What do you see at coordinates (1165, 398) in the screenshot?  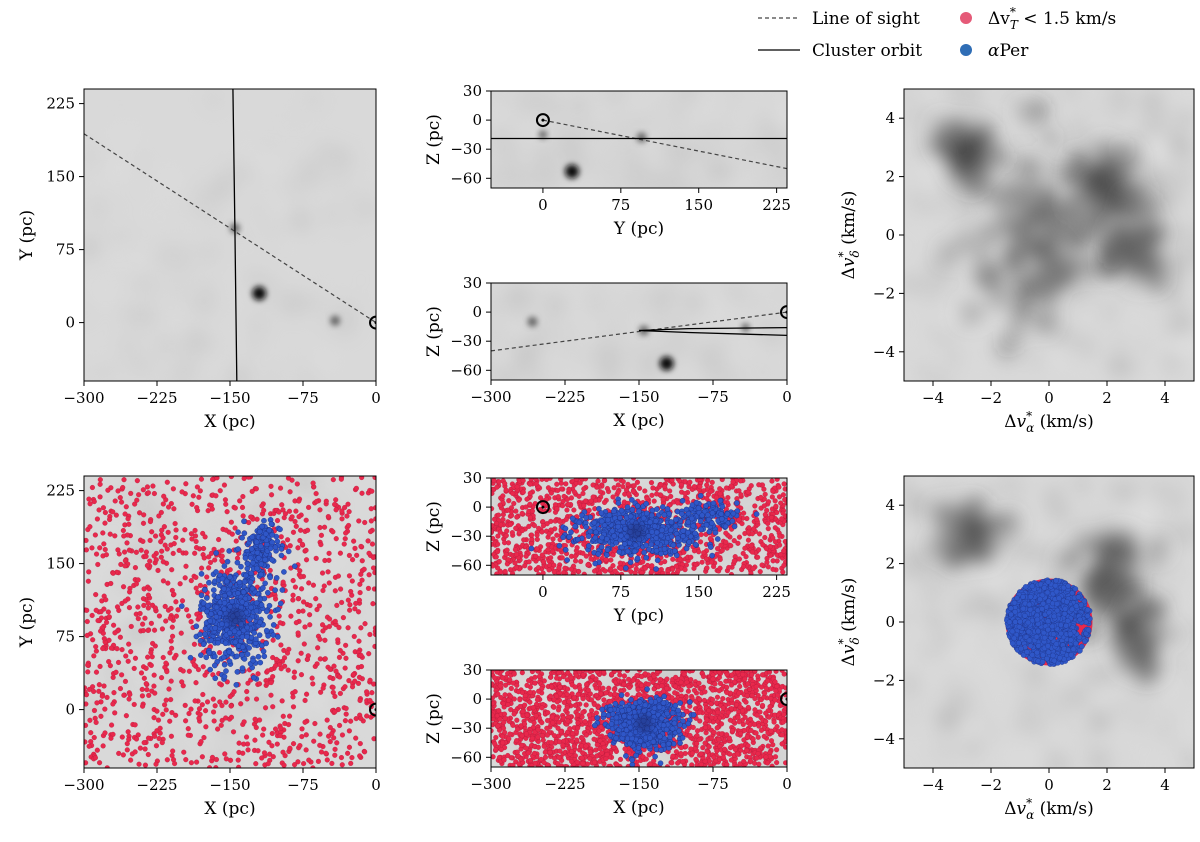 I see `x-tick-label: 4` at bounding box center [1165, 398].